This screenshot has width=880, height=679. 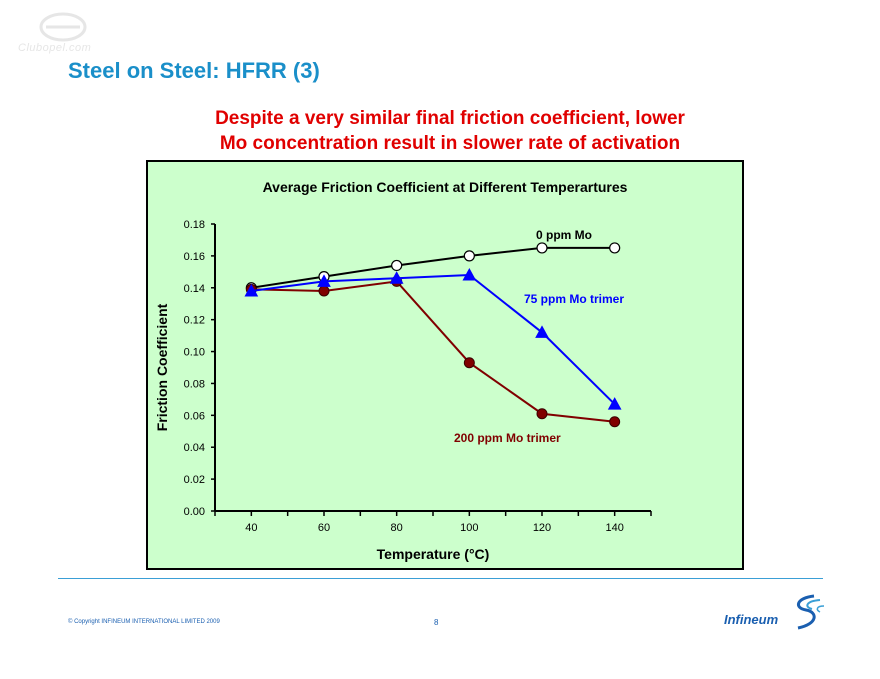 What do you see at coordinates (194, 416) in the screenshot?
I see `y-tick-label: 0.06` at bounding box center [194, 416].